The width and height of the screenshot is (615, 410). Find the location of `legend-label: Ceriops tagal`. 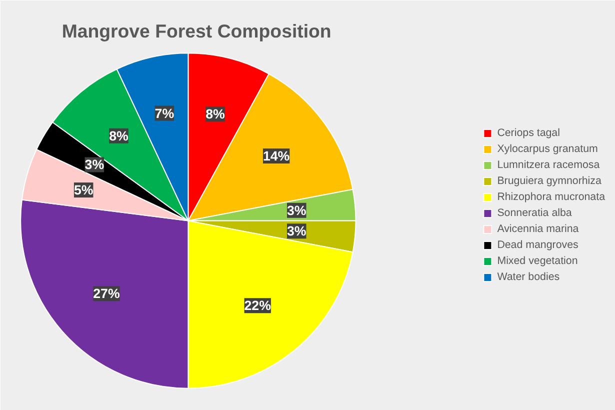

legend-label: Ceriops tagal is located at coordinates (528, 133).